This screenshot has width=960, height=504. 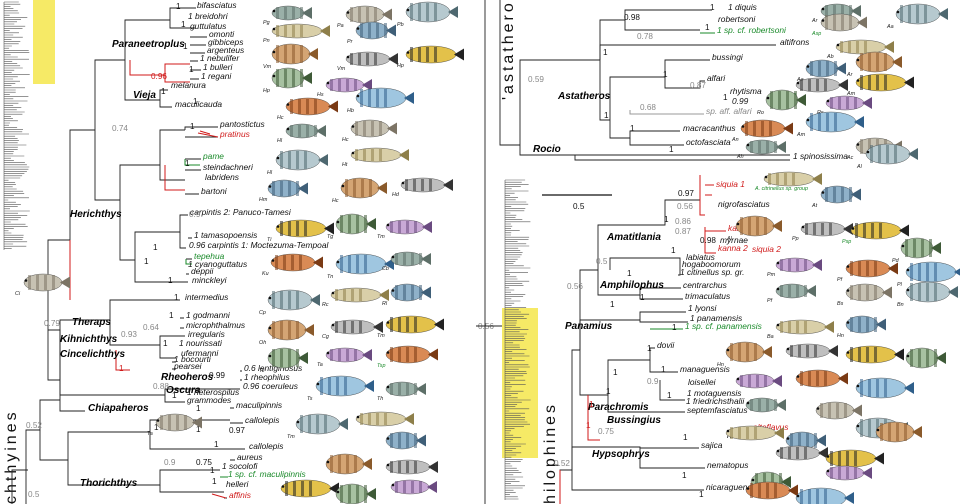 I want to click on left-node-support: 0.5, so click(x=34, y=494).